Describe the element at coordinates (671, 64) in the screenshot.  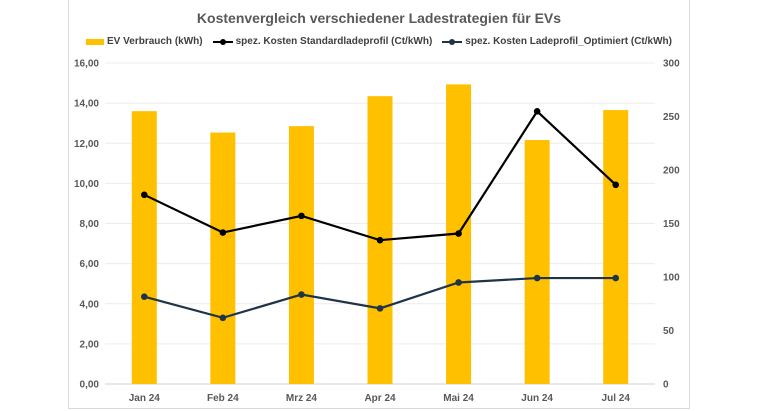
I see `y-right-tick-label: 300` at that location.